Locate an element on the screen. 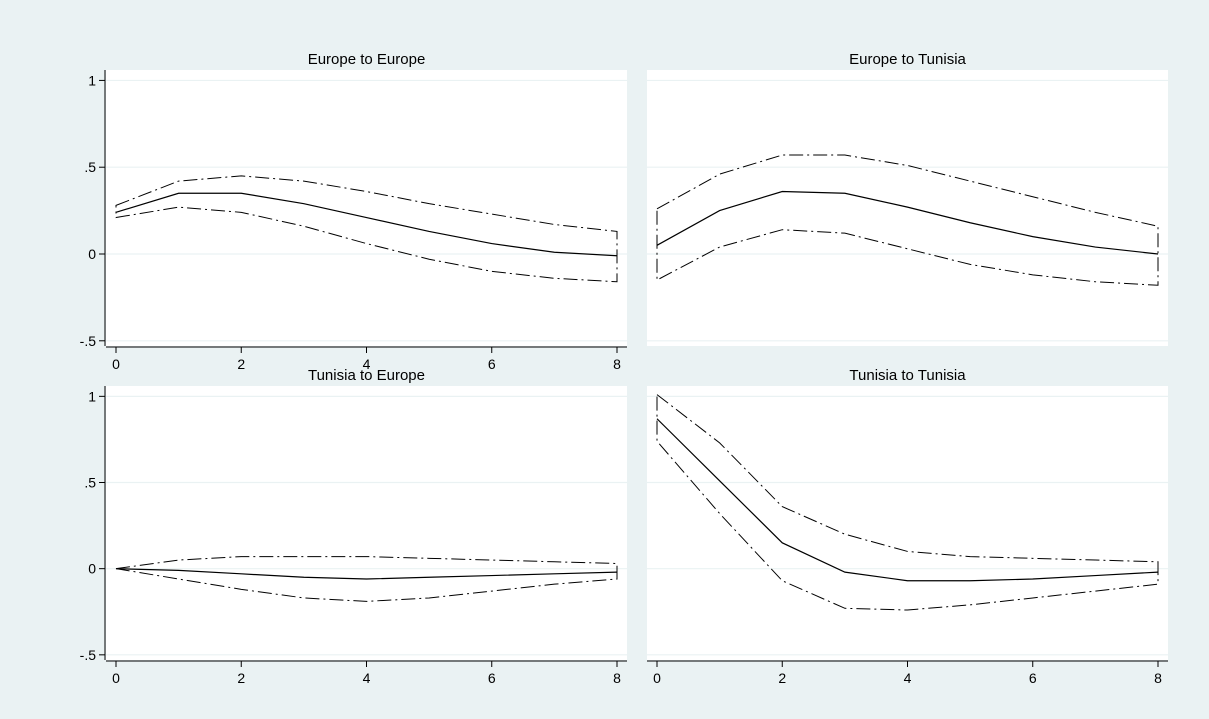 Image resolution: width=1209 pixels, height=719 pixels. panel-title: Europe to Tunisia is located at coordinates (907, 59).